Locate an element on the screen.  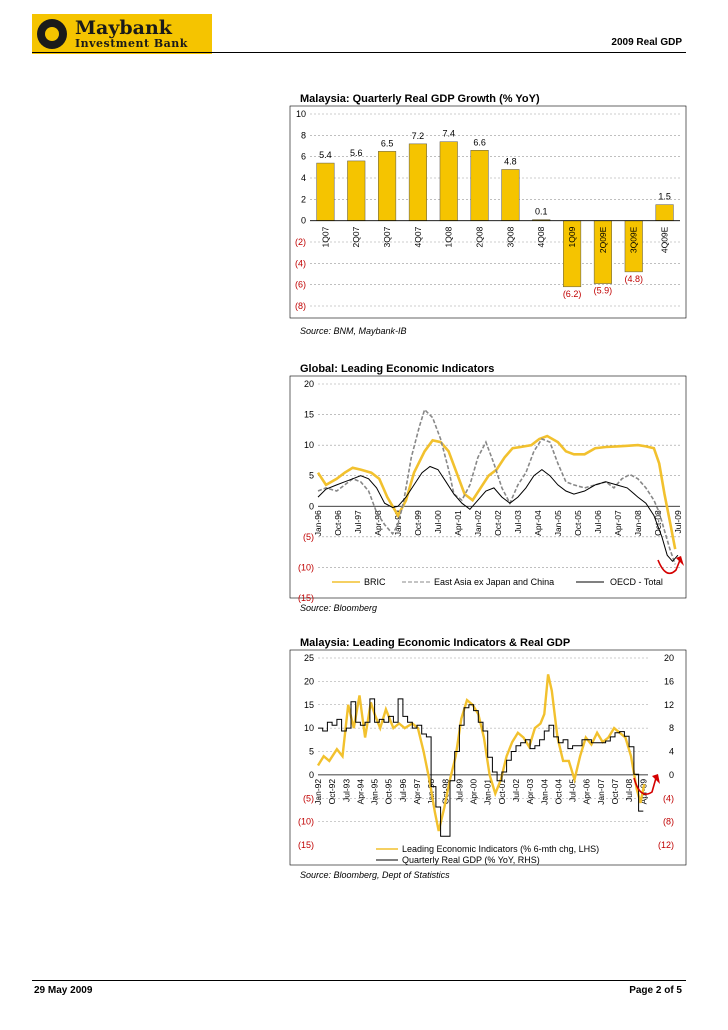
chart3-xtick-label: Jul-08 is located at coordinates (629, 790).